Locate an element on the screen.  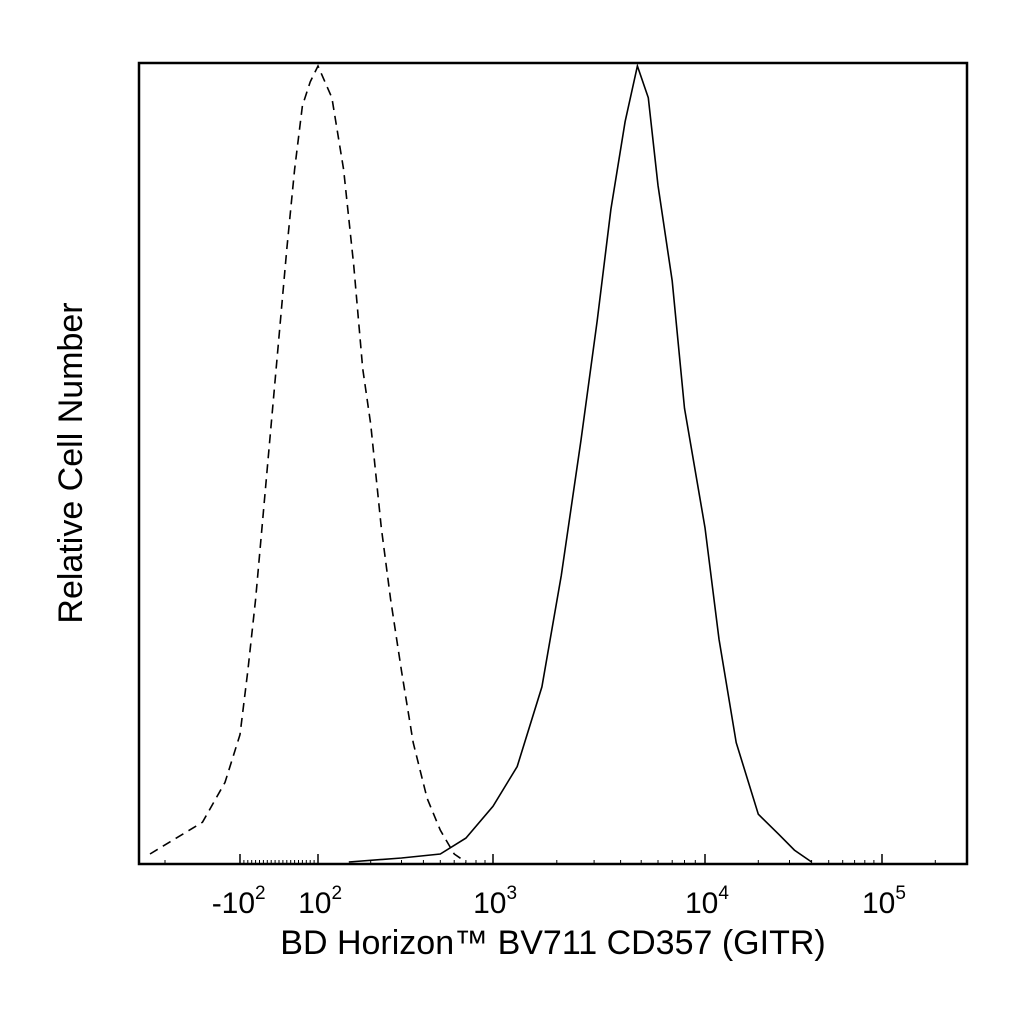
y-axis-label: Relative Cell Number is located at coordinates (71, 462).